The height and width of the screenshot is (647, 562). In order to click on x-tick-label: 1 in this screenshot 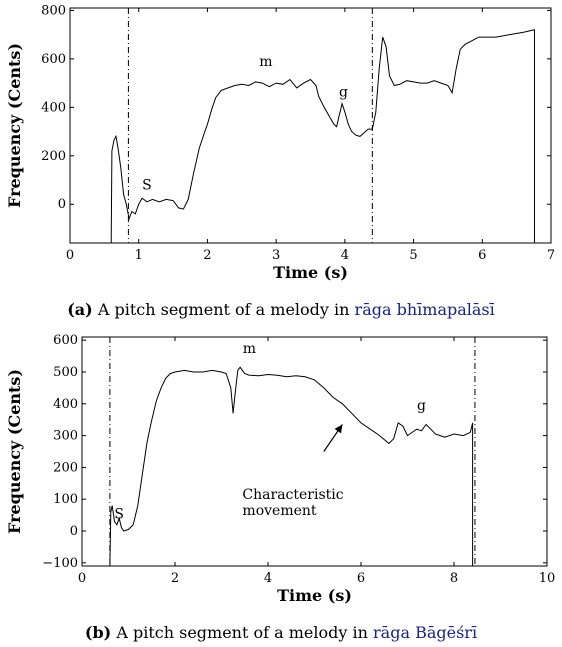, I will do `click(139, 255)`.